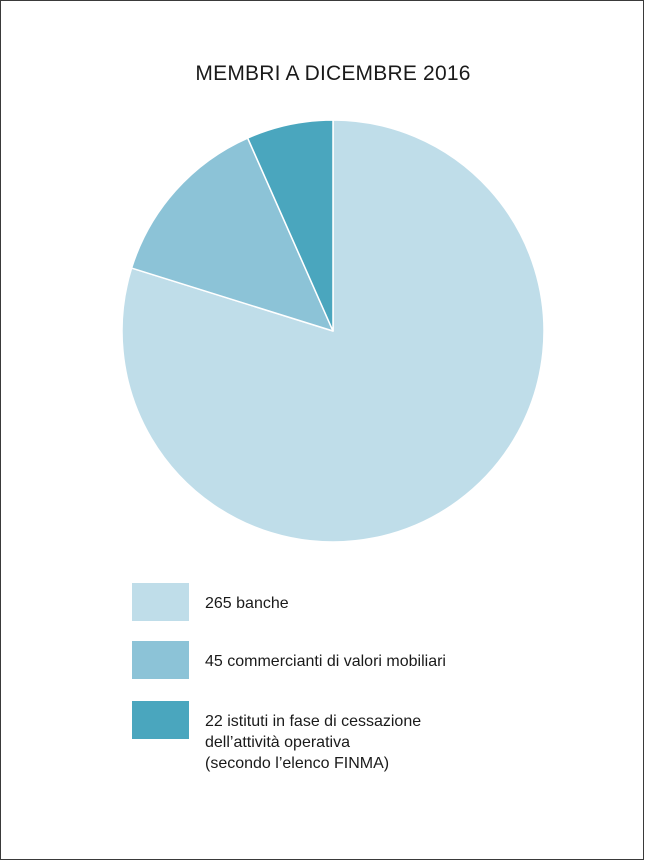 Image resolution: width=646 pixels, height=860 pixels. I want to click on legend-swatch-banche, so click(160, 602).